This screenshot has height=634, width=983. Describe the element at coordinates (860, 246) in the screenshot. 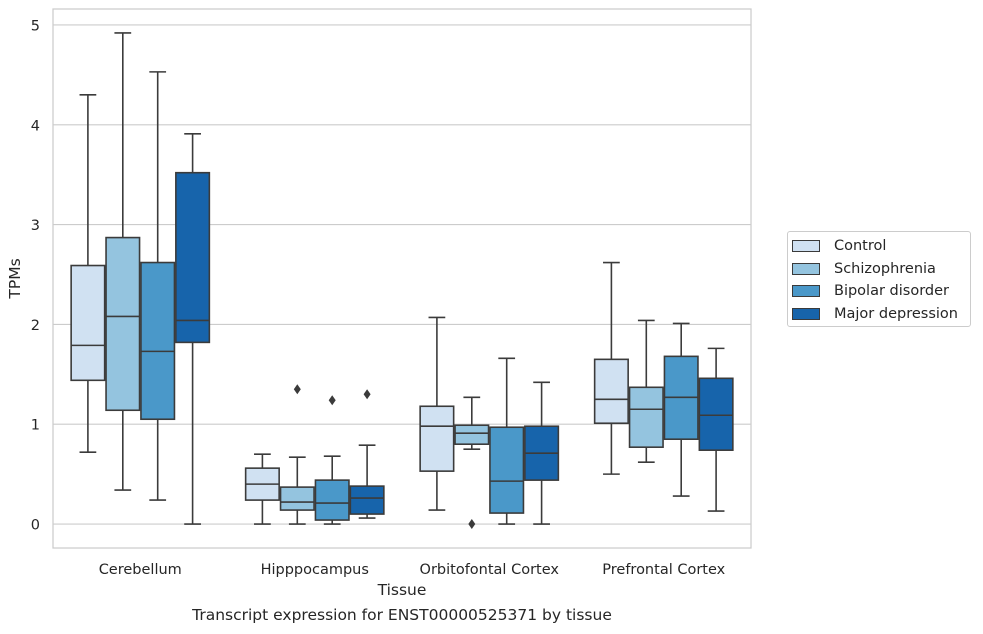

I see `legend-label: Control` at that location.